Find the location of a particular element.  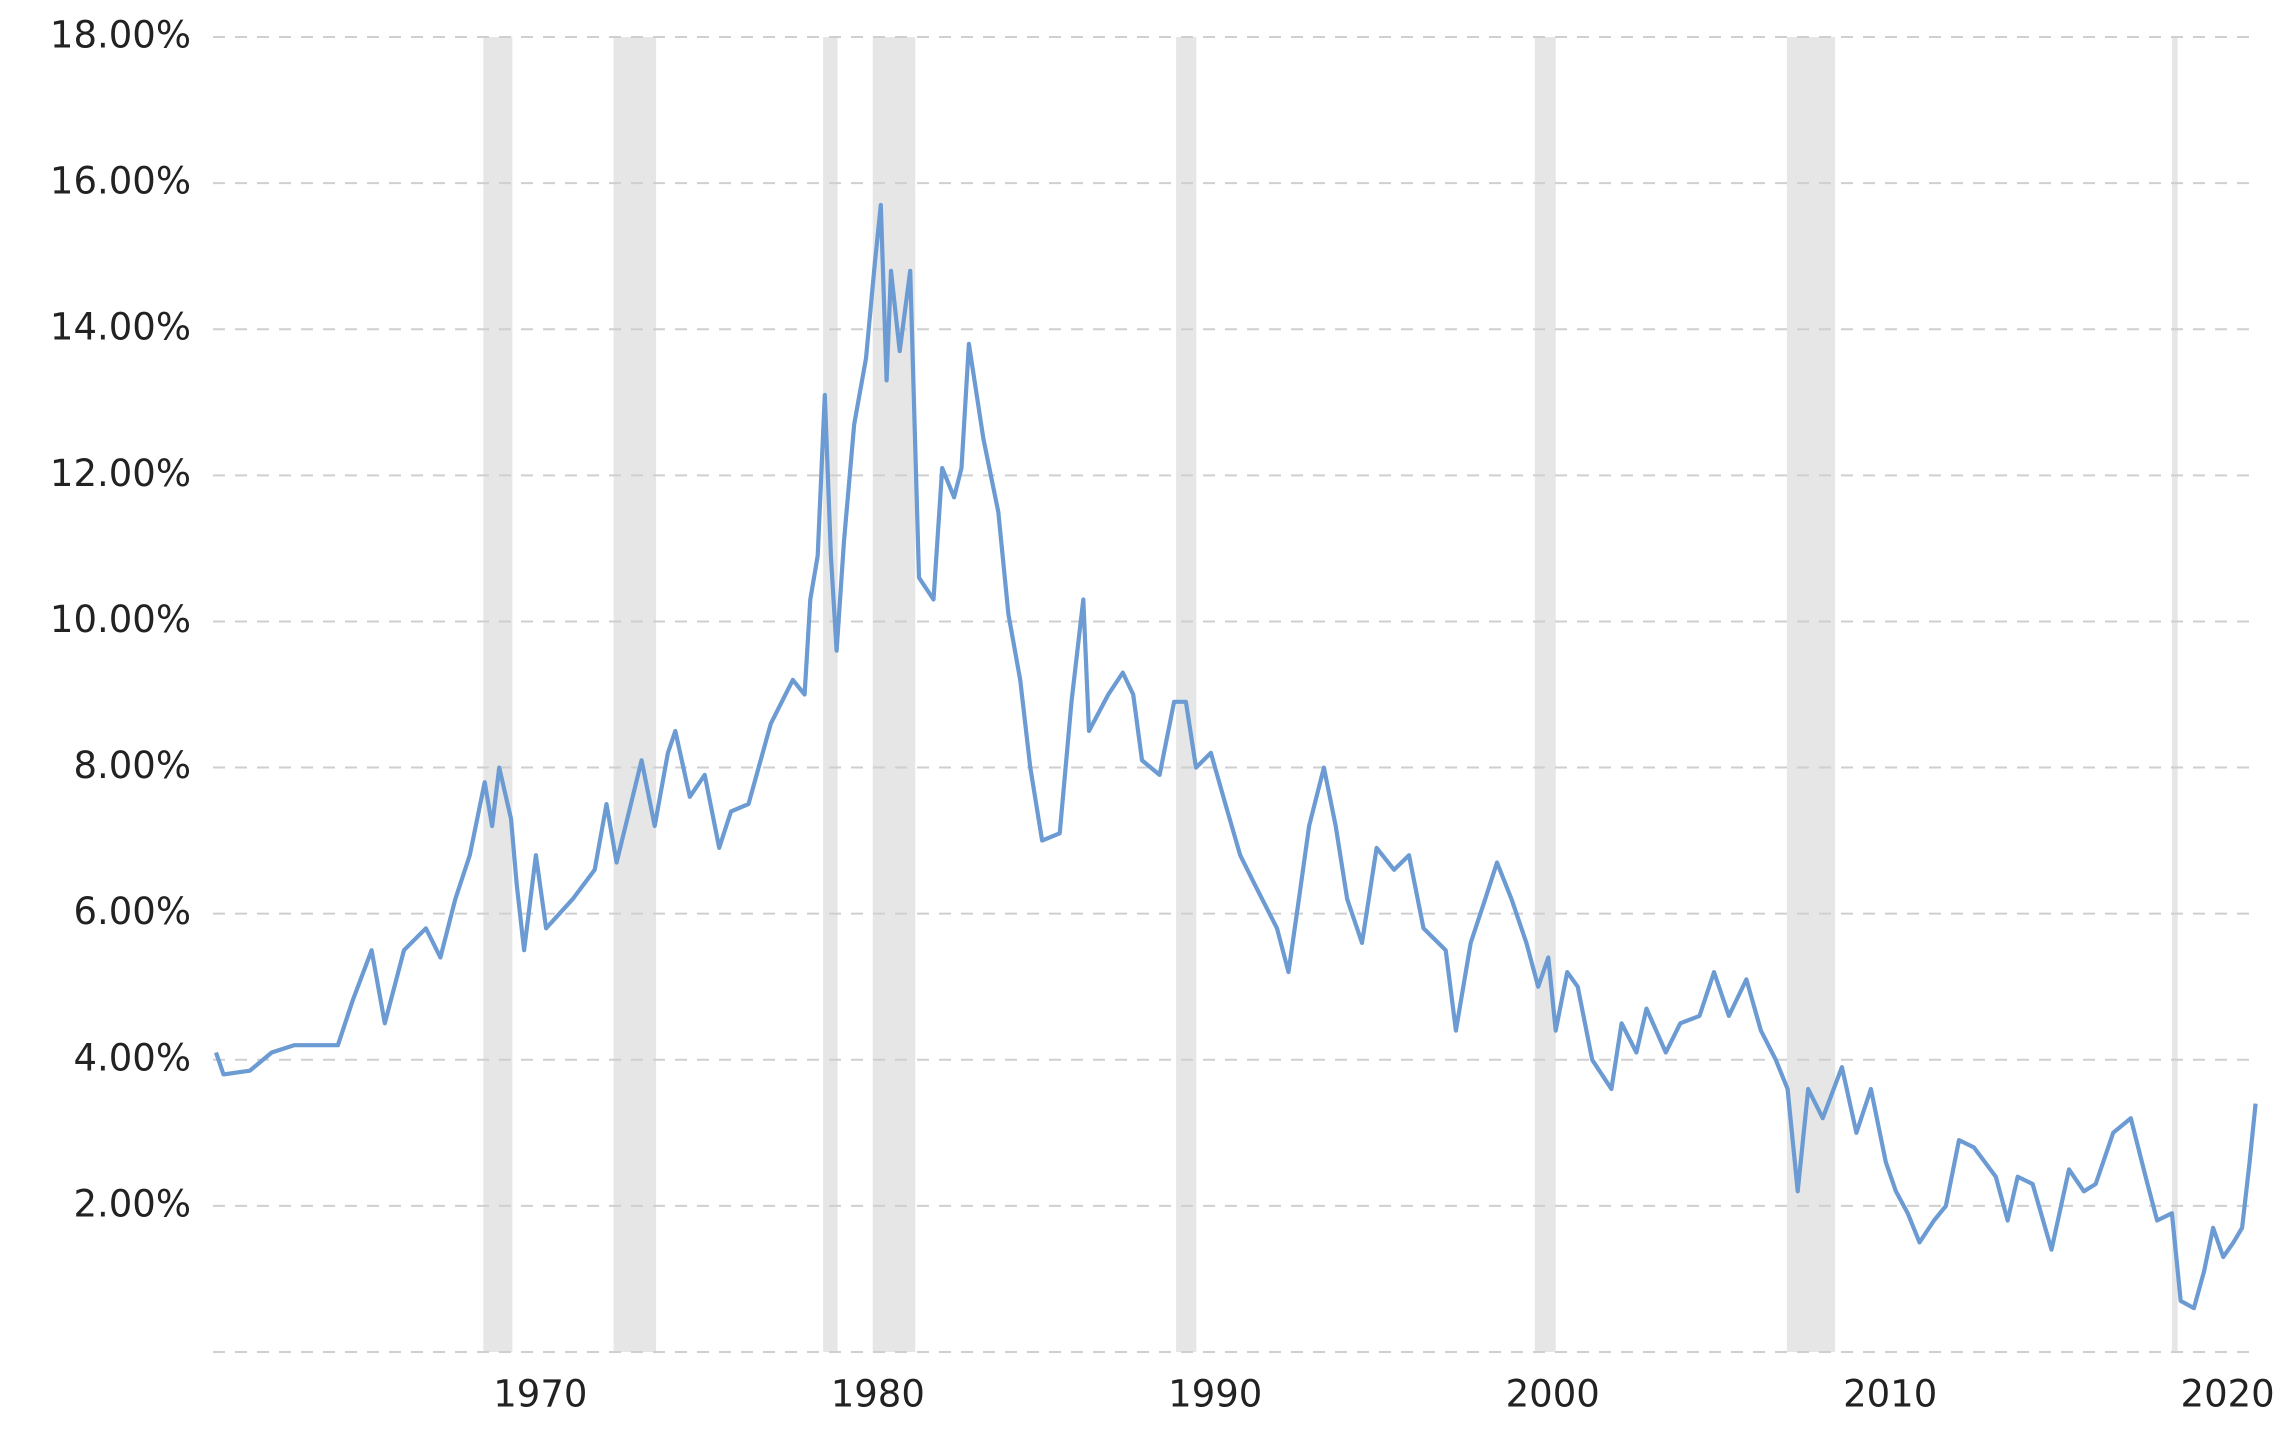

x-tick-label: 2020 is located at coordinates (2228, 1394).